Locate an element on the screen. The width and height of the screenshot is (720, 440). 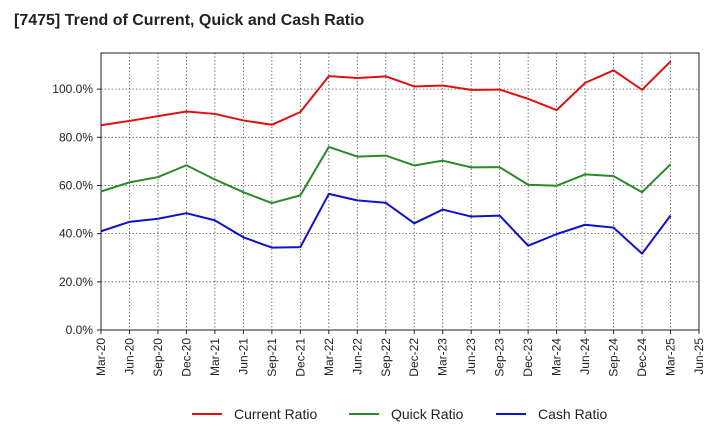
x-tick-label: Mar-23 is located at coordinates (443, 357).